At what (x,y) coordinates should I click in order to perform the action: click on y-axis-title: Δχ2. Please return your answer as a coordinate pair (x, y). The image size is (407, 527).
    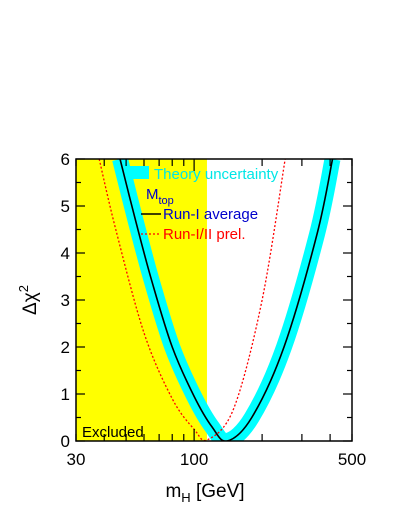
    Looking at the image, I should click on (28, 300).